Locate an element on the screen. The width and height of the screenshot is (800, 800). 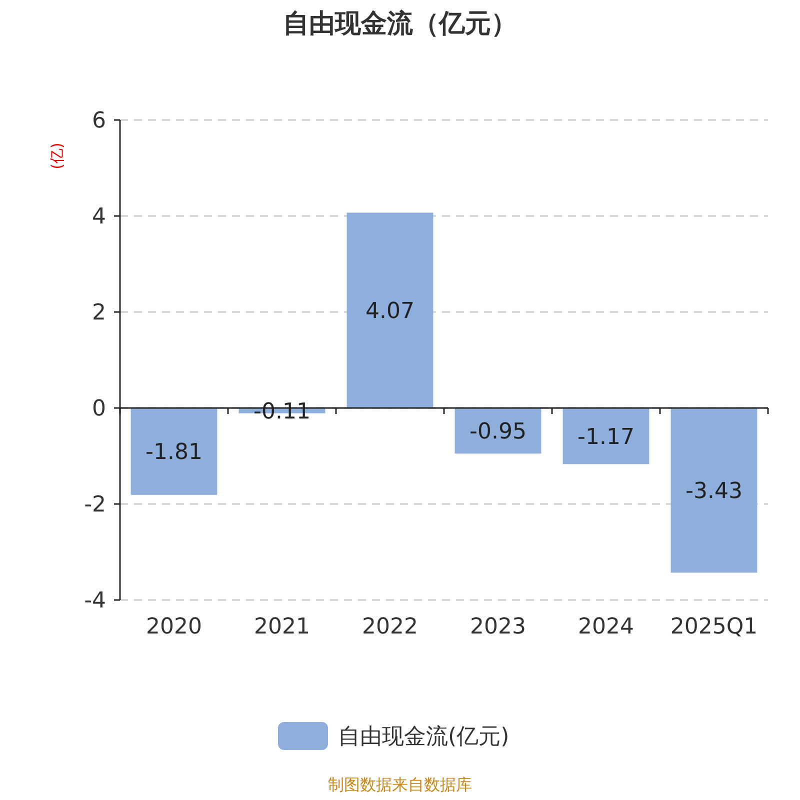
y-tick-label: 4 is located at coordinates (99, 217).